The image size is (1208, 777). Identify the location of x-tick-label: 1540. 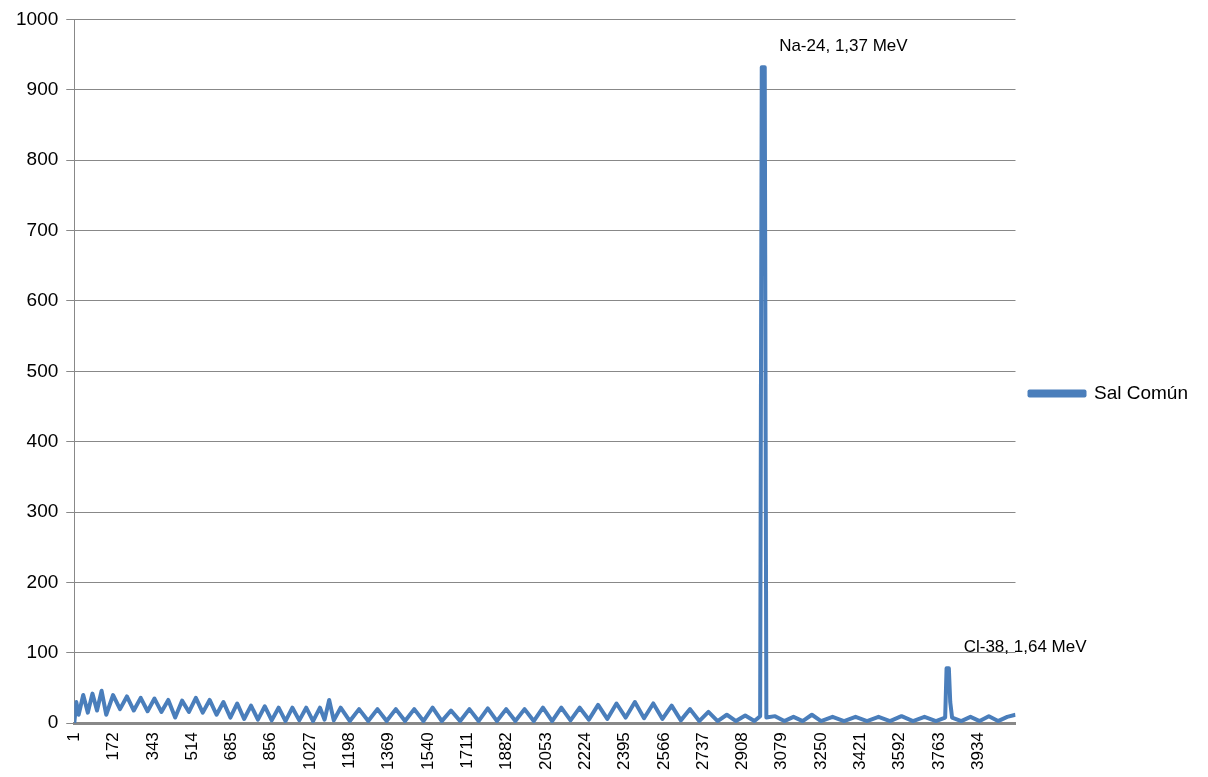
(427, 751).